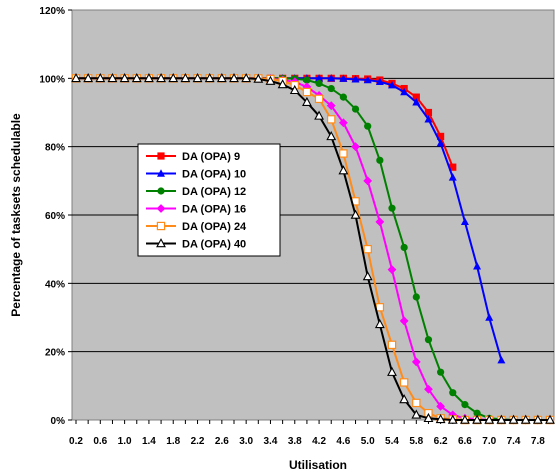 This screenshot has height=475, width=556. I want to click on y-axis-ticks: 0% 20% 40% 60% 80% 100% 120%, so click(55, 216).